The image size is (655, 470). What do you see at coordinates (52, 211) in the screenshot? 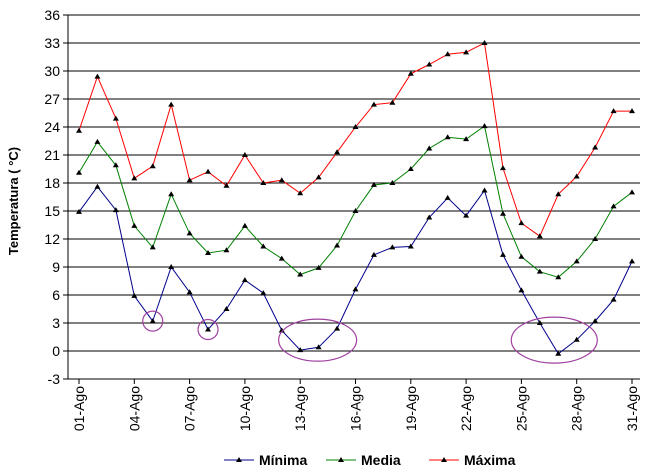
I see `y-tick-label: 15` at bounding box center [52, 211].